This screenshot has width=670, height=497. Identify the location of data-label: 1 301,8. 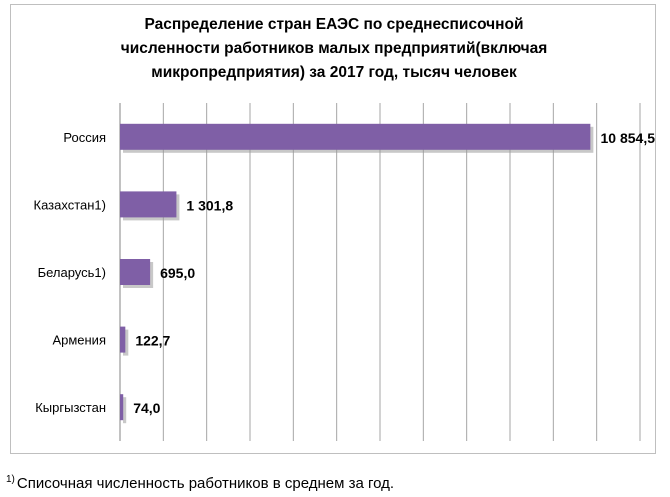
(209, 205).